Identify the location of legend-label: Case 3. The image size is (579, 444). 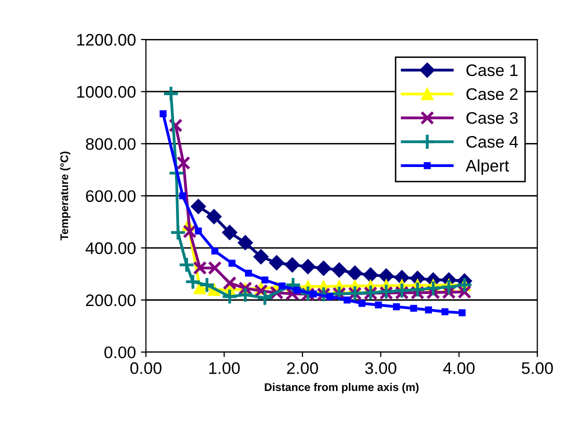
(492, 118).